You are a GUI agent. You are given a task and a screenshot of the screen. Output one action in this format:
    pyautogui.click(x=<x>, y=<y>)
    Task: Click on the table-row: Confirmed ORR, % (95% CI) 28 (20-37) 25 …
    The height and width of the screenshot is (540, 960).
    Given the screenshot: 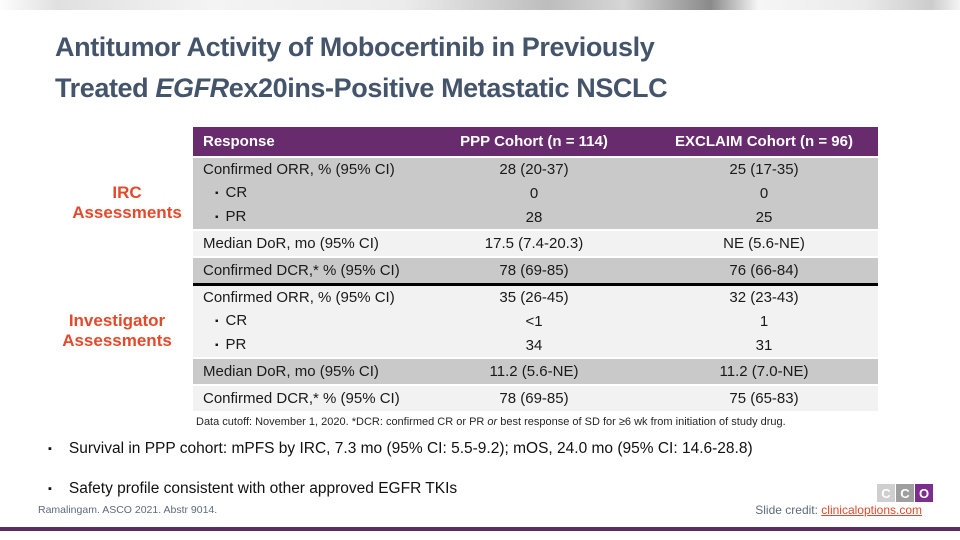 What is the action you would take?
    pyautogui.click(x=501, y=169)
    